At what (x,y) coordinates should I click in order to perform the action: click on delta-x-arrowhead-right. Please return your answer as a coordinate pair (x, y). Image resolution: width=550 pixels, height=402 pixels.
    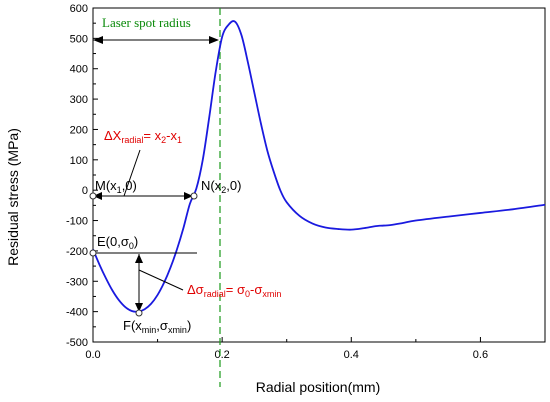
    Looking at the image, I should click on (188, 196).